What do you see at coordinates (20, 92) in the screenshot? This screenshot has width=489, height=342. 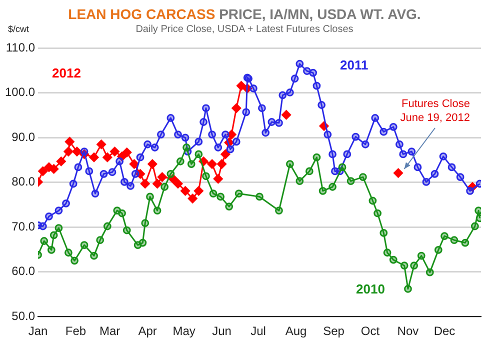 I see `y-tick-label: 100.0` at bounding box center [20, 92].